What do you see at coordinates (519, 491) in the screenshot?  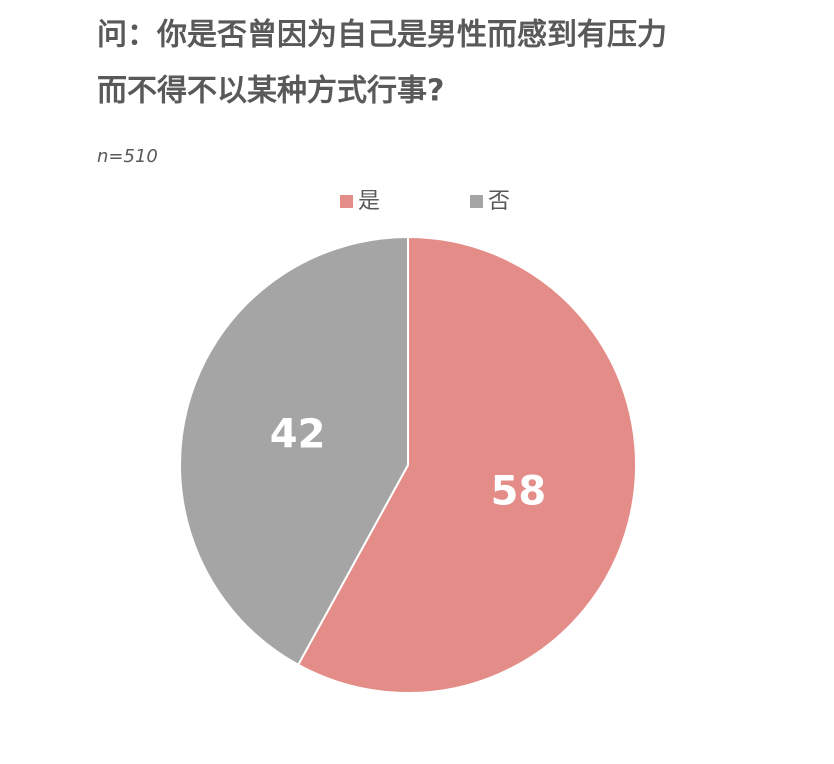 I see `value-label: 58` at bounding box center [519, 491].